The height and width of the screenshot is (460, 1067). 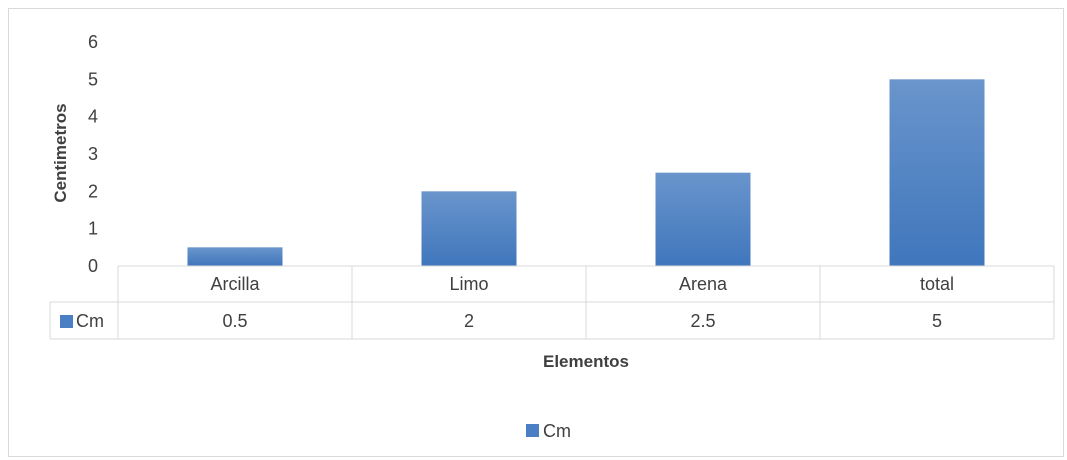 I want to click on legend-swatch, so click(x=532, y=430).